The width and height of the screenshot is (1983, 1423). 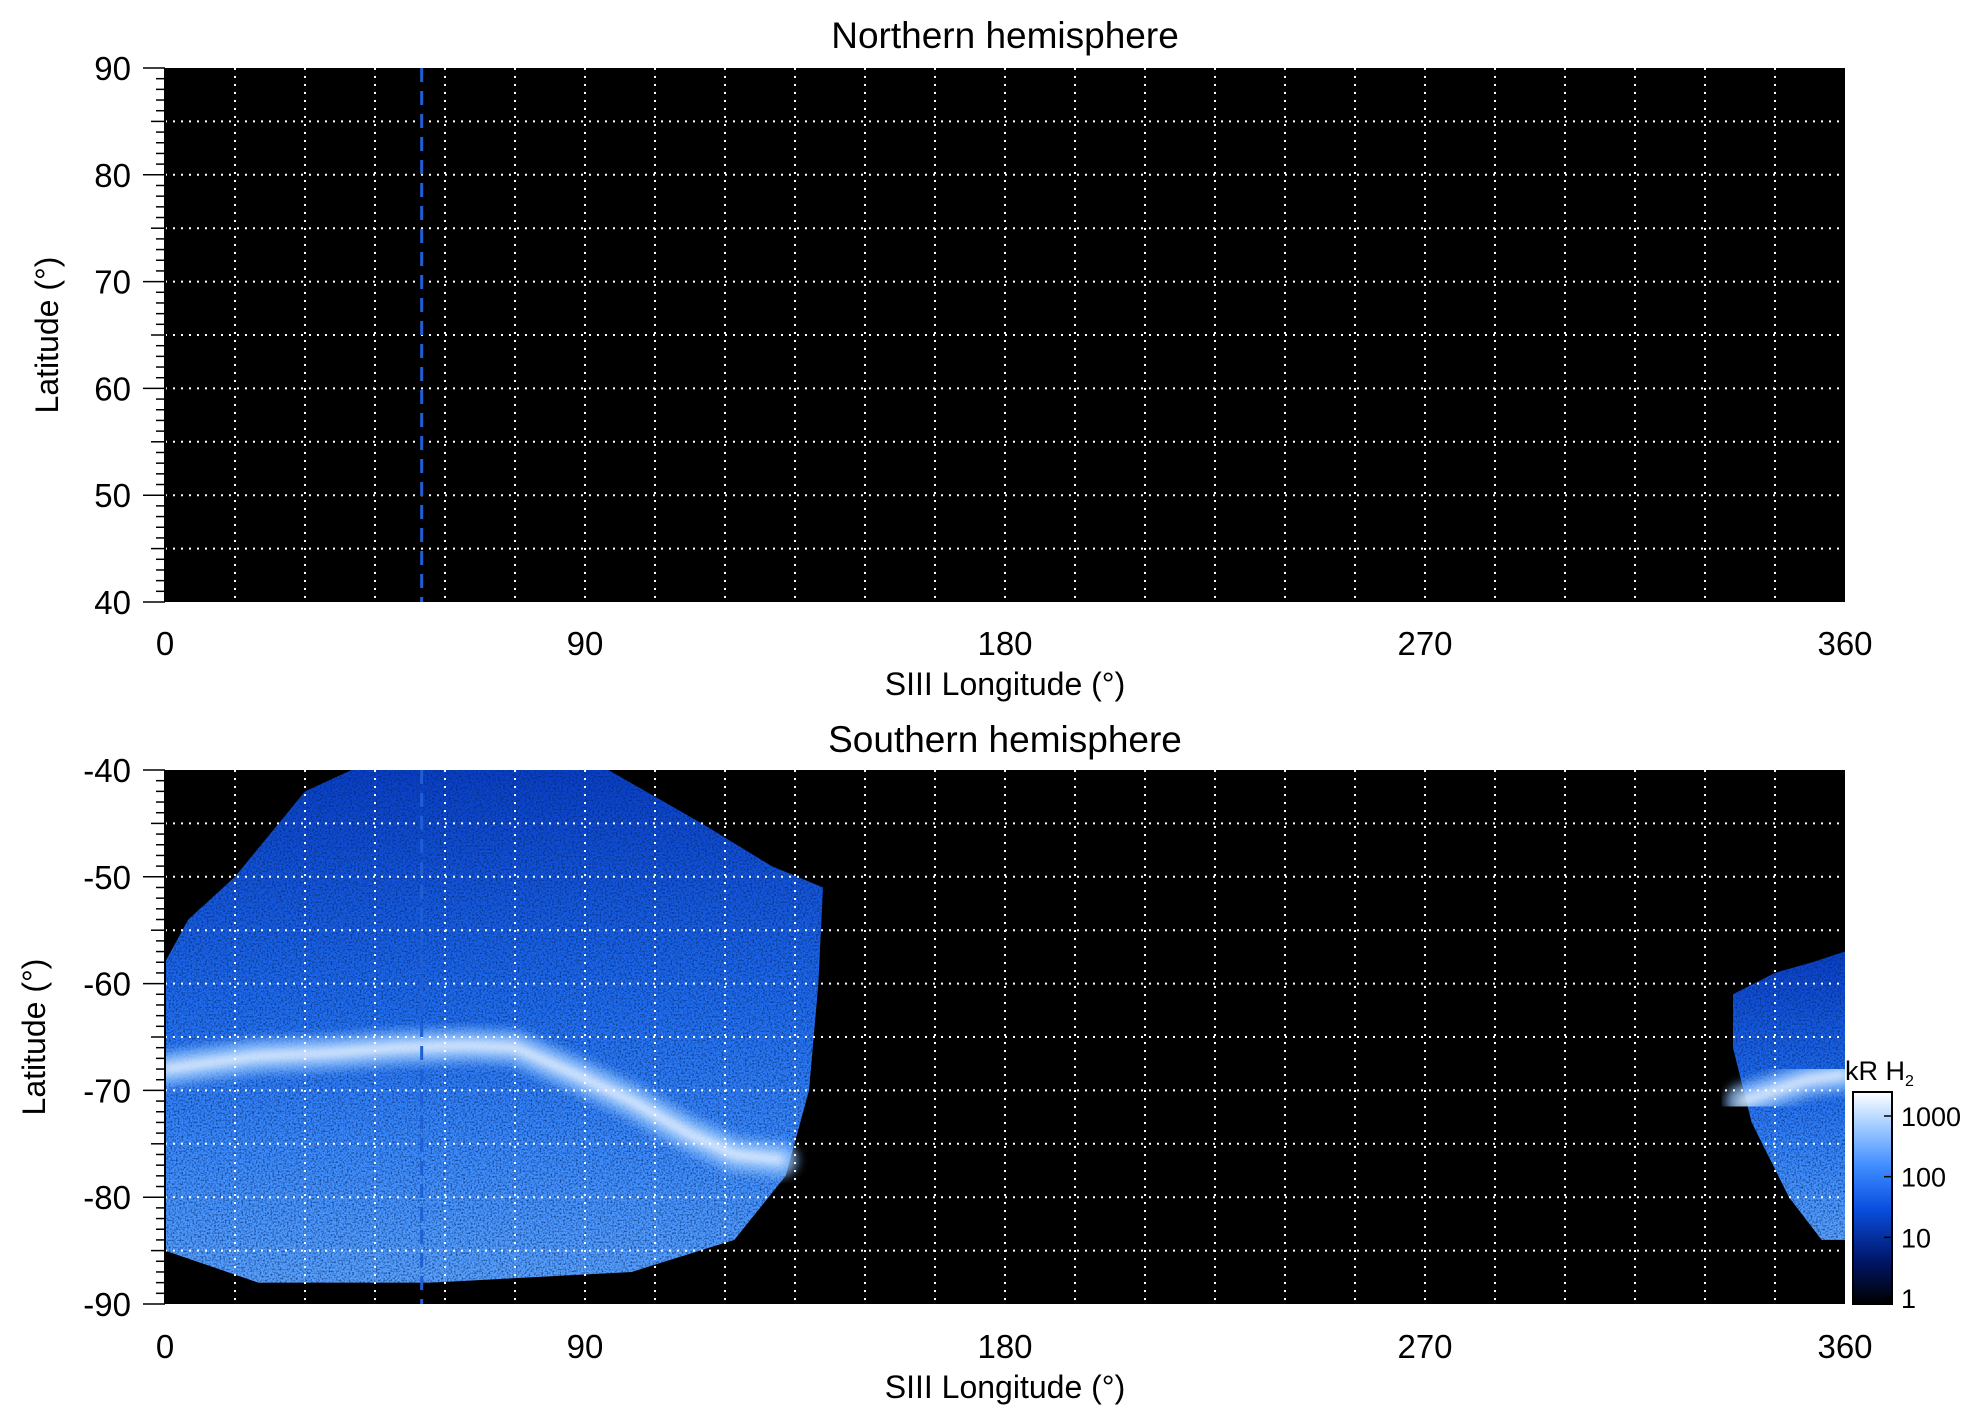 What do you see at coordinates (107, 1197) in the screenshot?
I see `y-tick-label: -80` at bounding box center [107, 1197].